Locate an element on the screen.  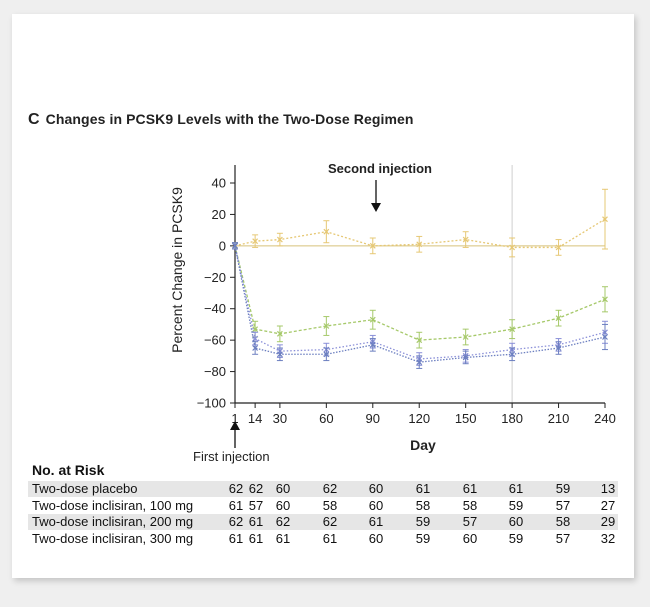
y-tick-label: −40 is located at coordinates (215, 308).